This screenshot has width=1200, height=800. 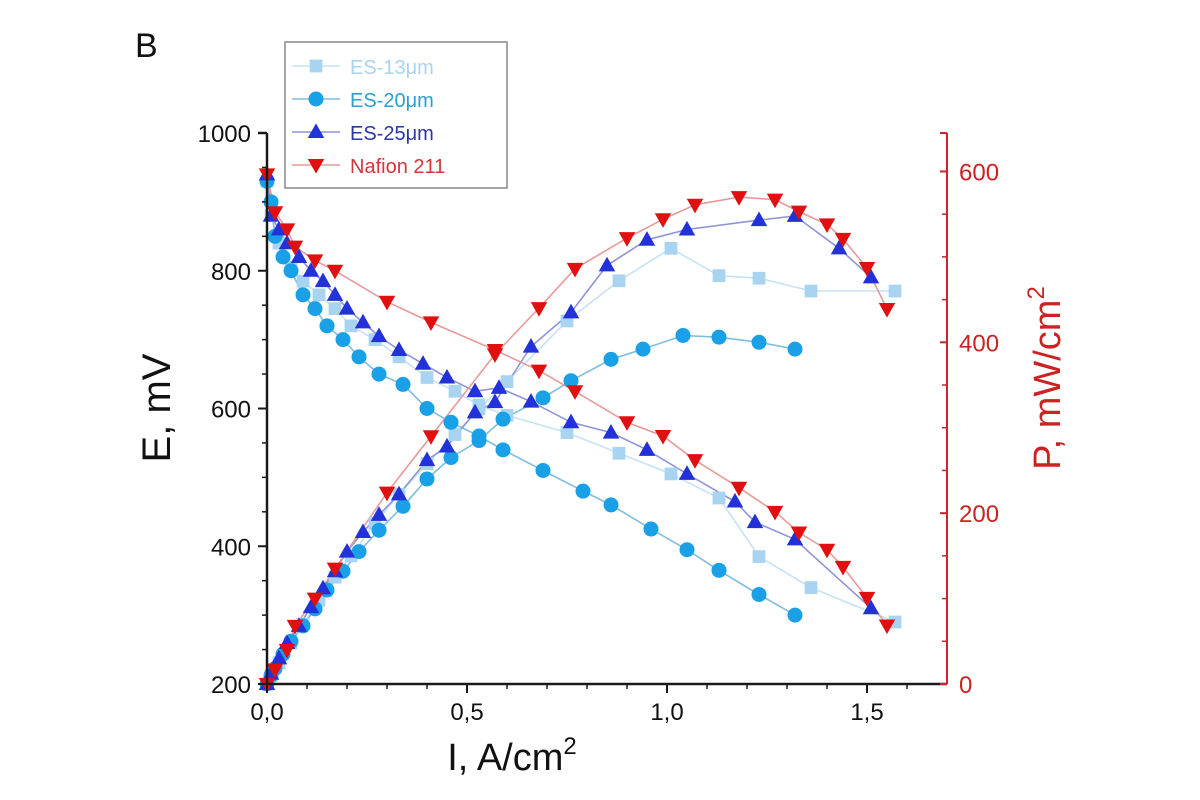 What do you see at coordinates (224, 134) in the screenshot?
I see `y-tick-label: 1000` at bounding box center [224, 134].